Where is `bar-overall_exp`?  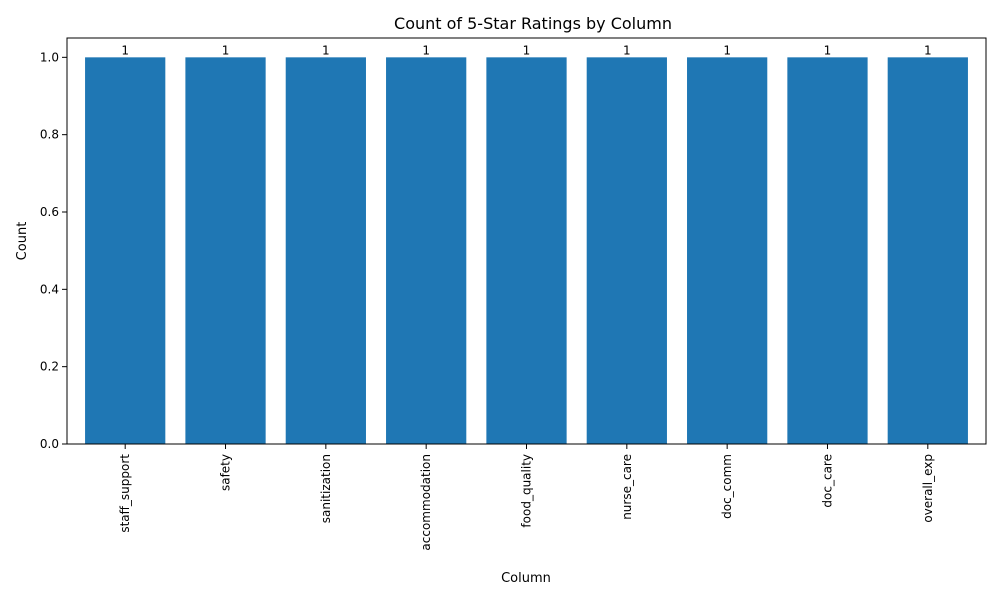
bar-overall_exp is located at coordinates (927, 250).